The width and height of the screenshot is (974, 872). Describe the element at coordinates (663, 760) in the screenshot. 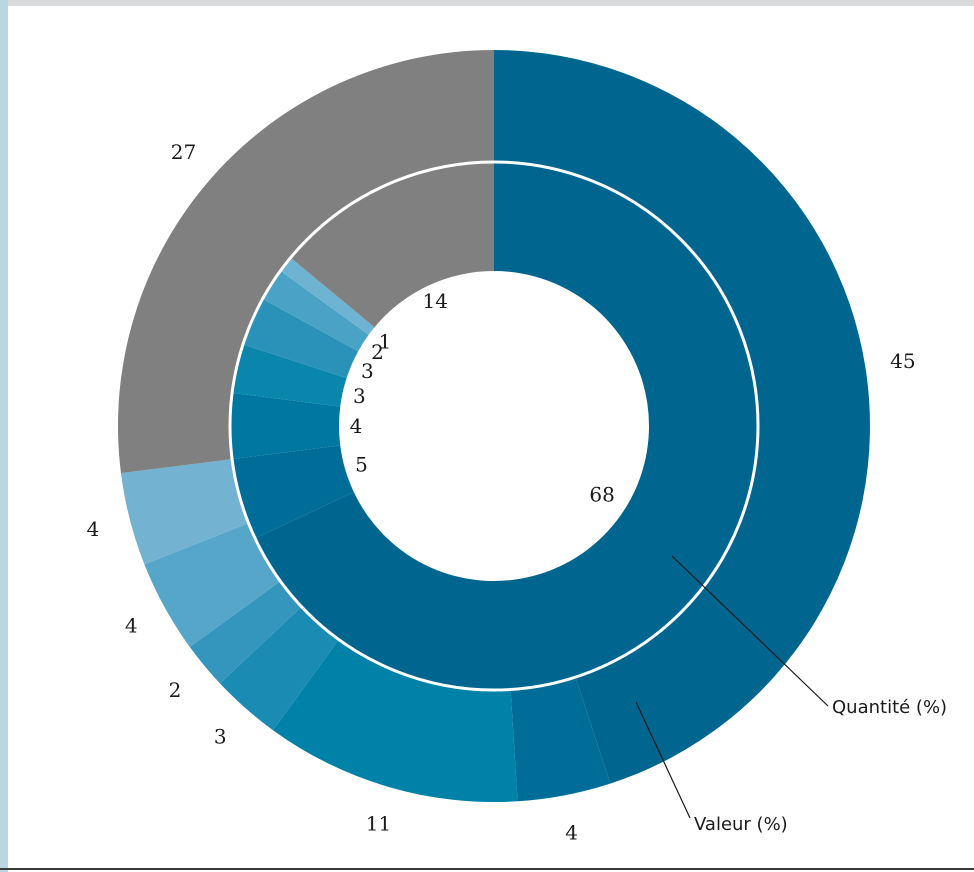

I see `callout-line-valeur` at that location.